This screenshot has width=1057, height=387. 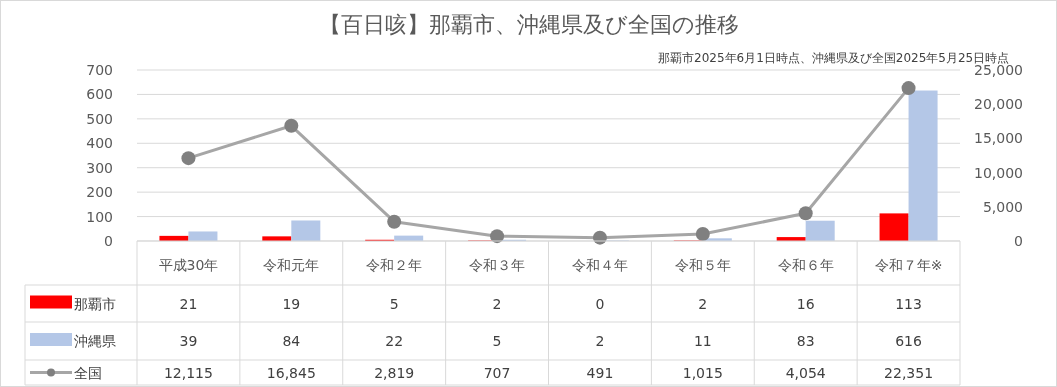 I want to click on y2-tick-label: 10,000, so click(x=998, y=172).